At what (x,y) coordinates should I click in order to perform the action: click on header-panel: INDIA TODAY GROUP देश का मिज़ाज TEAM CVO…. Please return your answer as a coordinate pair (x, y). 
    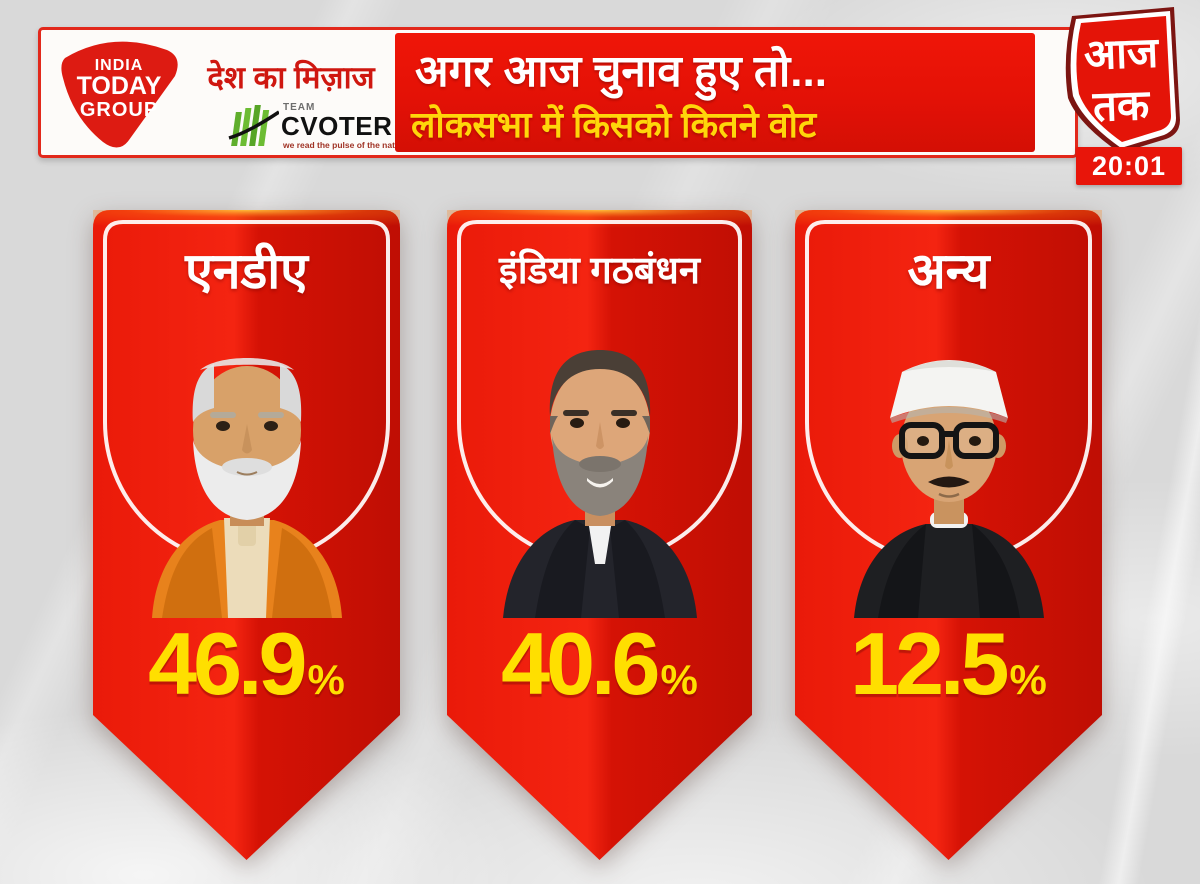
    Looking at the image, I should click on (558, 92).